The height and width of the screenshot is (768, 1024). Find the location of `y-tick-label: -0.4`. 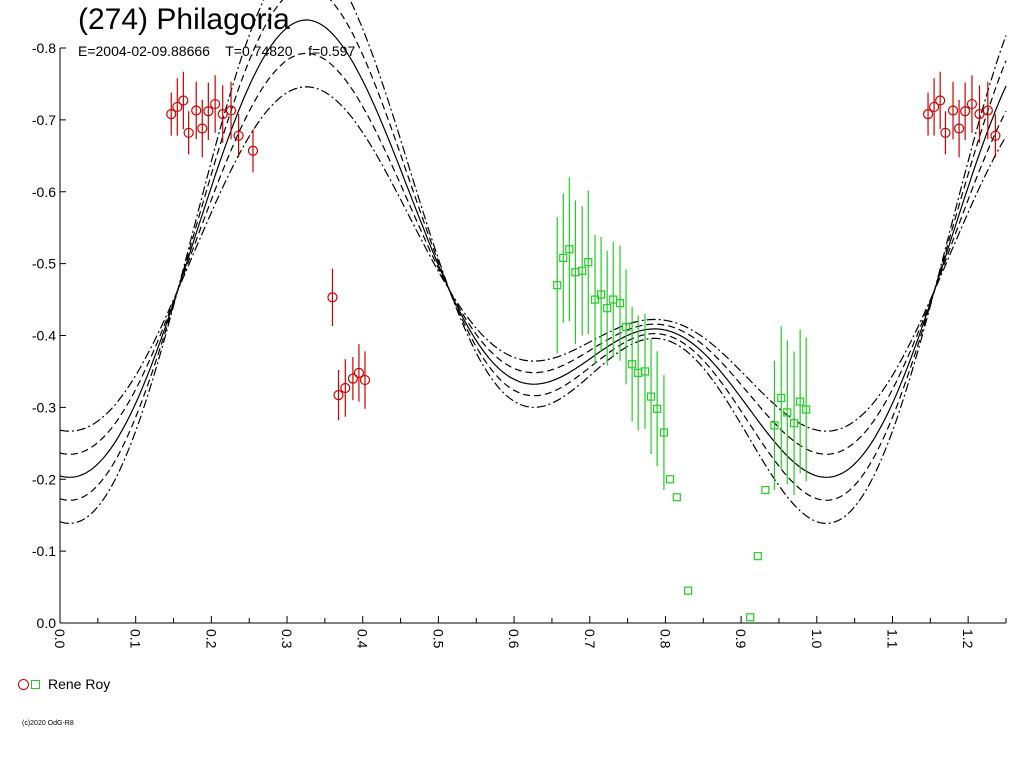

y-tick-label: -0.4 is located at coordinates (44, 336).